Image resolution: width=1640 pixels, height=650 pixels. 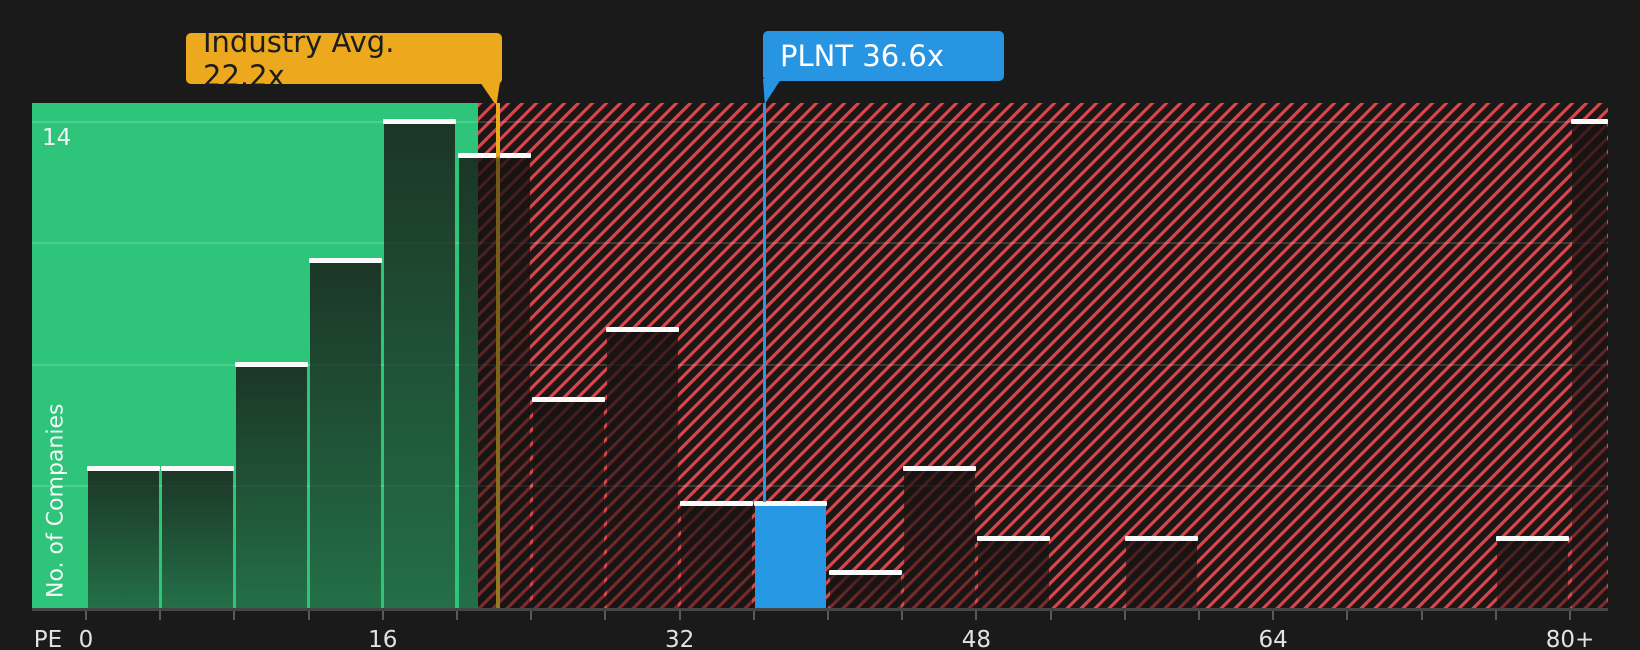 I want to click on x-tick-layer, so click(x=820, y=616).